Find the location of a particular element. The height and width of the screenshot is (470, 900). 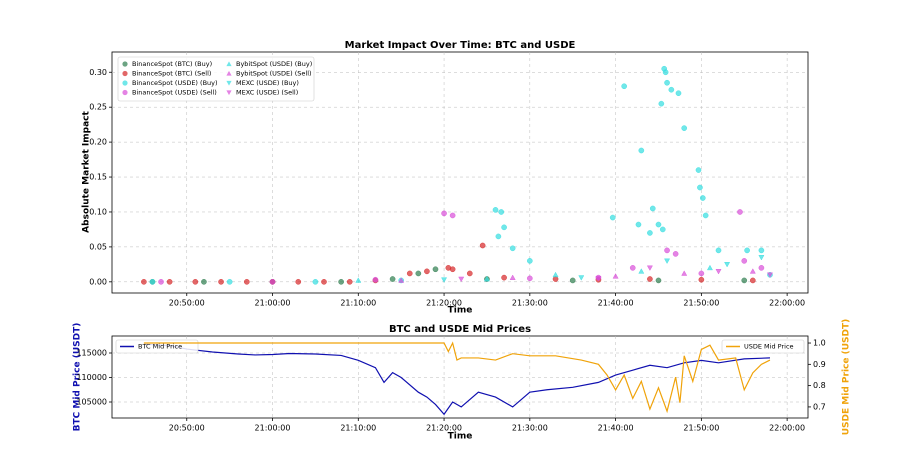

y2-tick-label: 1.0 is located at coordinates (819, 343).